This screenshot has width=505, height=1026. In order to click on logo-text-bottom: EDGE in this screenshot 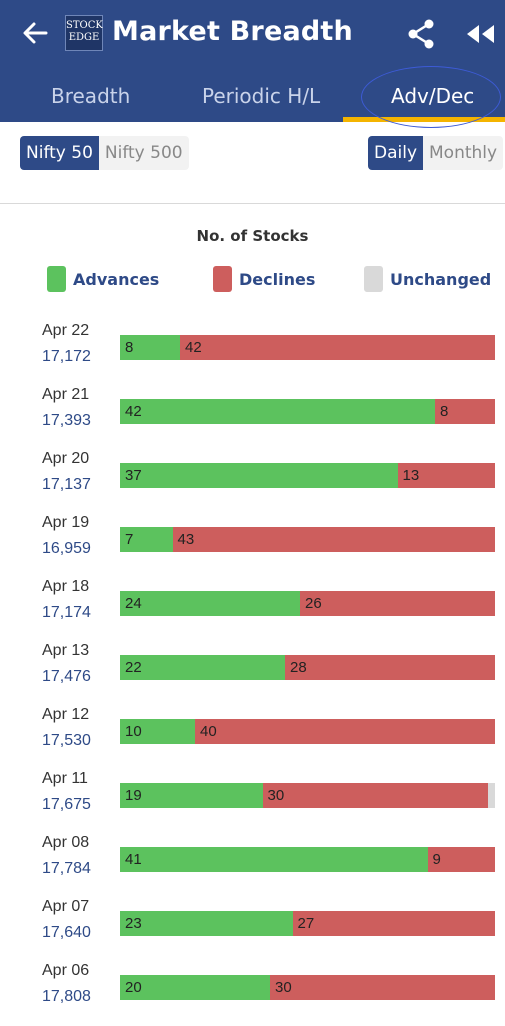, I will do `click(84, 37)`.